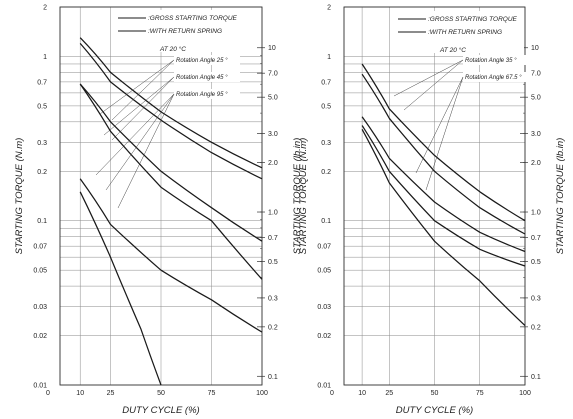 This screenshot has height=419, width=573. Describe the element at coordinates (40, 247) in the screenshot. I see `y-tick-label: 0.07` at that location.